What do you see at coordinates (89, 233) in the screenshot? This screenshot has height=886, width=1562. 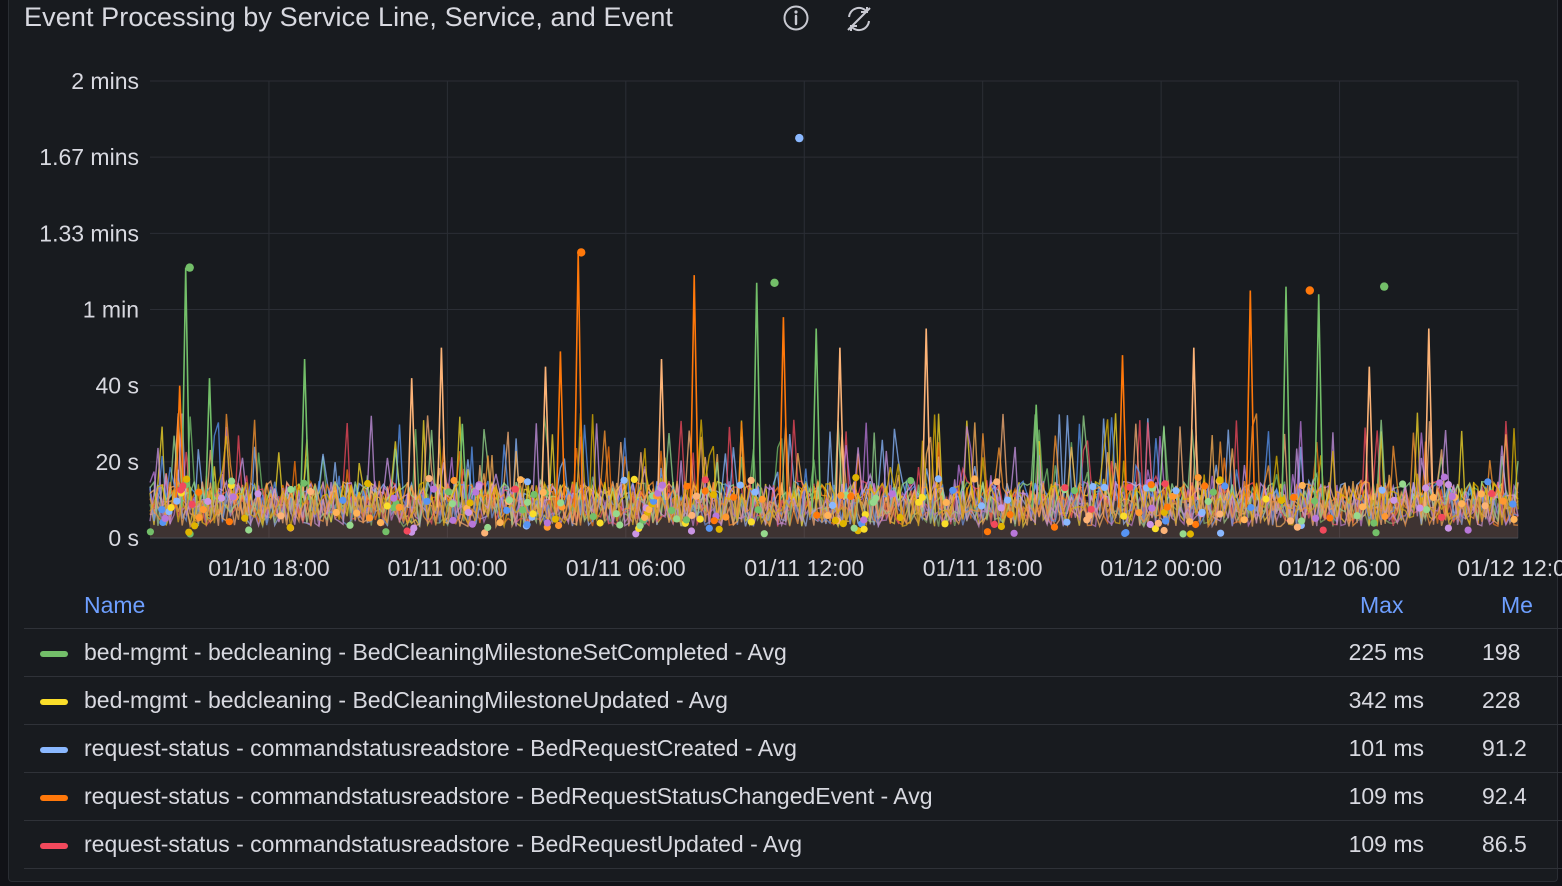 I see `y-tick-label: 1.33 mins` at bounding box center [89, 233].